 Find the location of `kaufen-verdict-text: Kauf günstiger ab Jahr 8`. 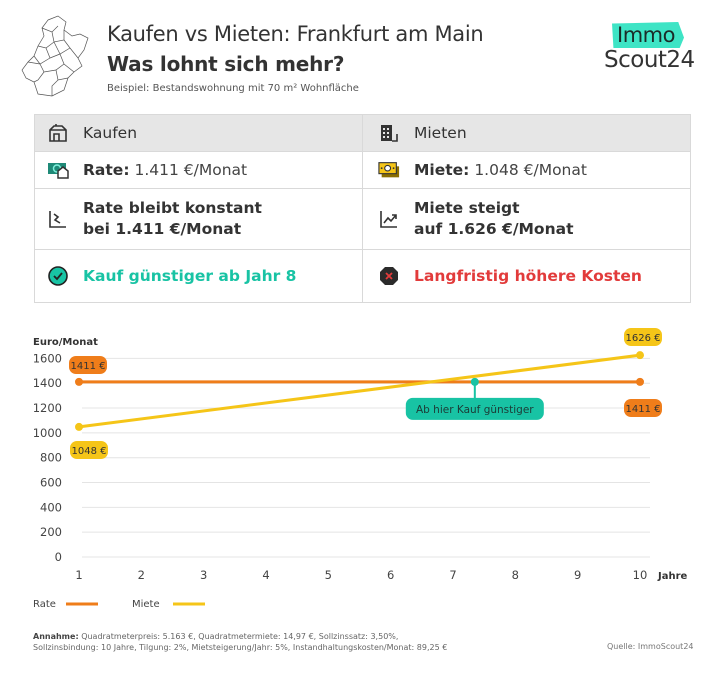

kaufen-verdict-text: Kauf günstiger ab Jahr 8 is located at coordinates (190, 276).